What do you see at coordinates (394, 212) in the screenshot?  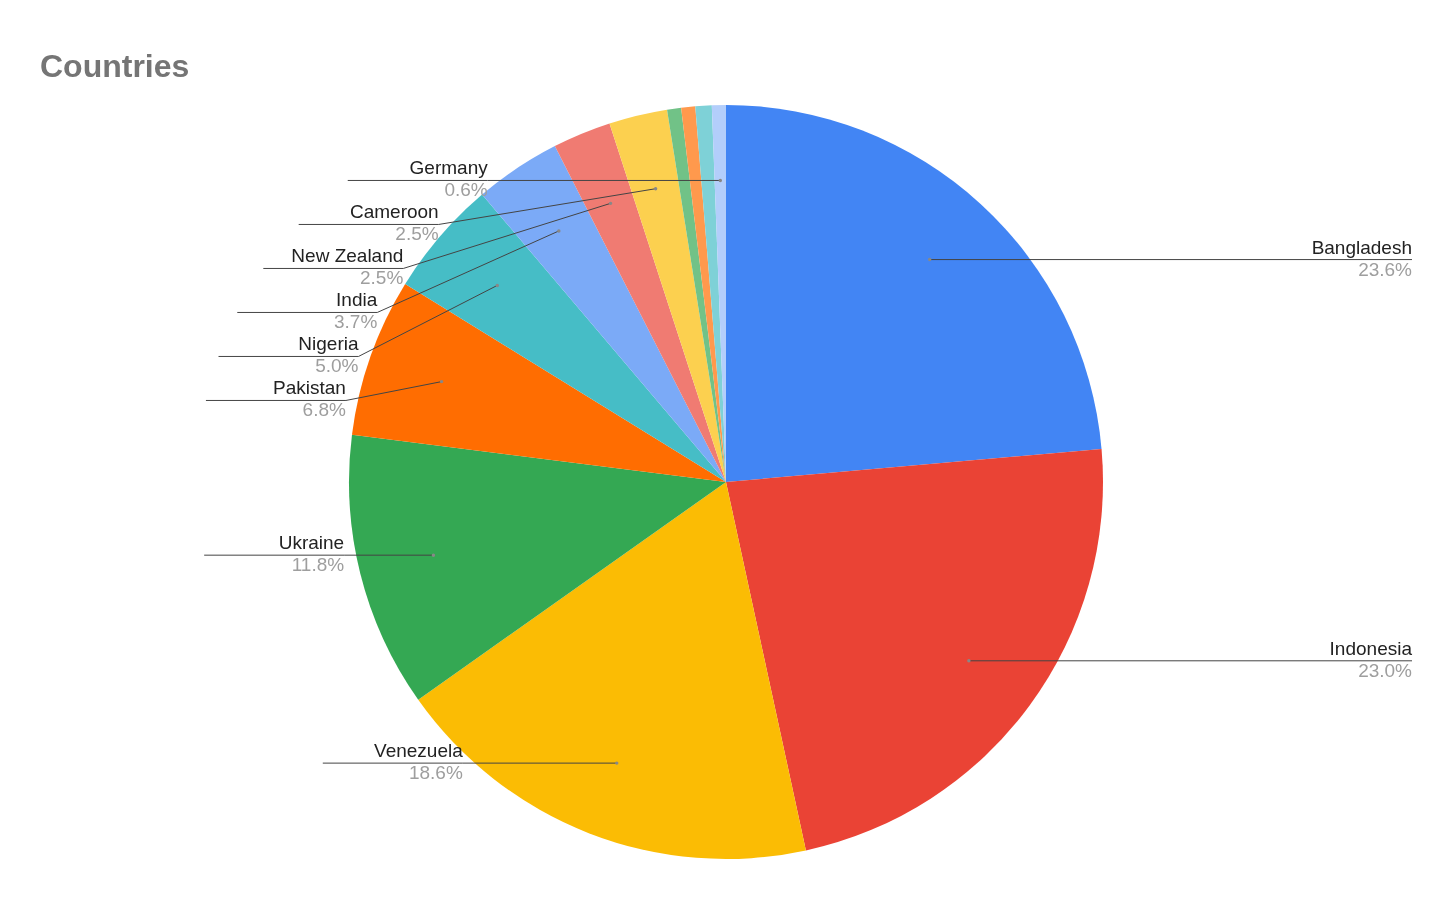 I see `slice-label: Cameroon` at bounding box center [394, 212].